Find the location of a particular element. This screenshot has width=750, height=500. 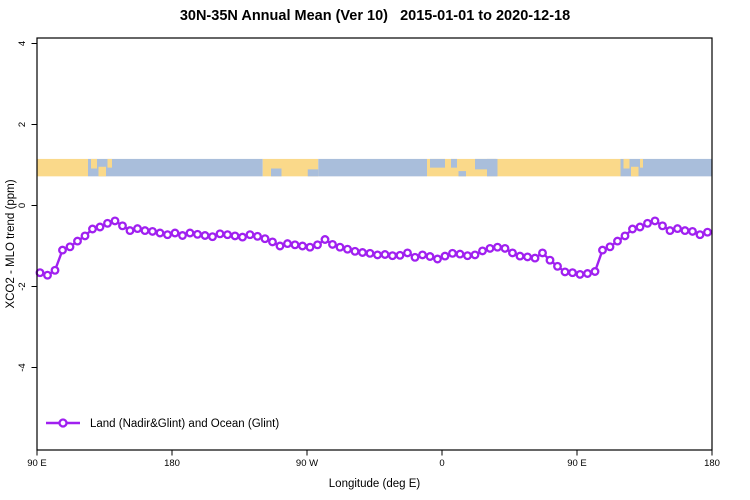

x-axis-label: Longitude (deg E) is located at coordinates (375, 484).